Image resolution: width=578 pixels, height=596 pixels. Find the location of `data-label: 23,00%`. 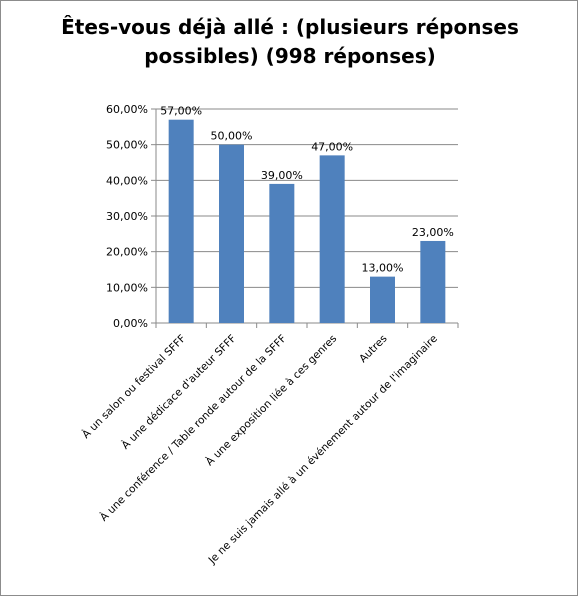

data-label: 23,00% is located at coordinates (433, 232).